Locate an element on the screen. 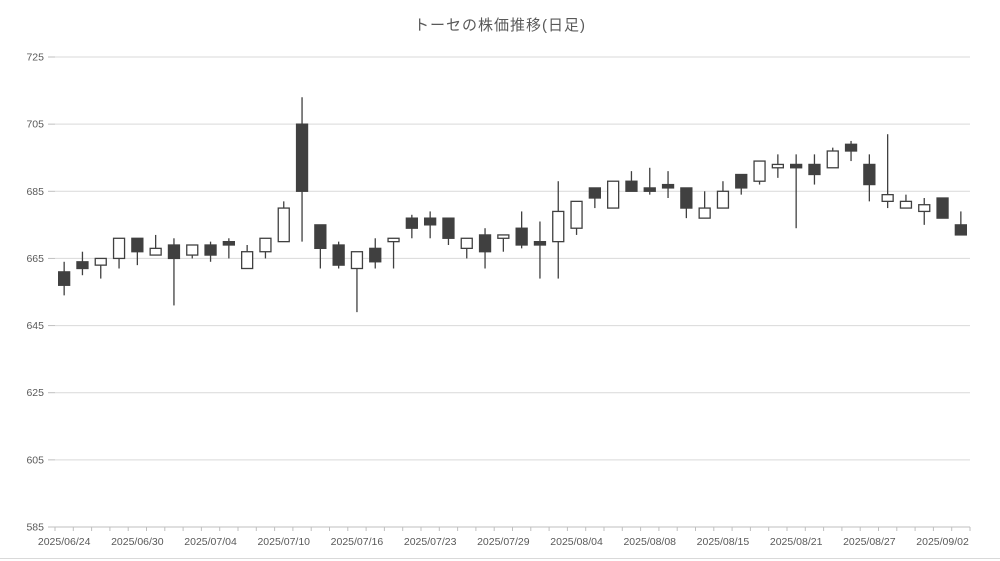 Image resolution: width=1000 pixels, height=561 pixels. x-axis is located at coordinates (512, 528).